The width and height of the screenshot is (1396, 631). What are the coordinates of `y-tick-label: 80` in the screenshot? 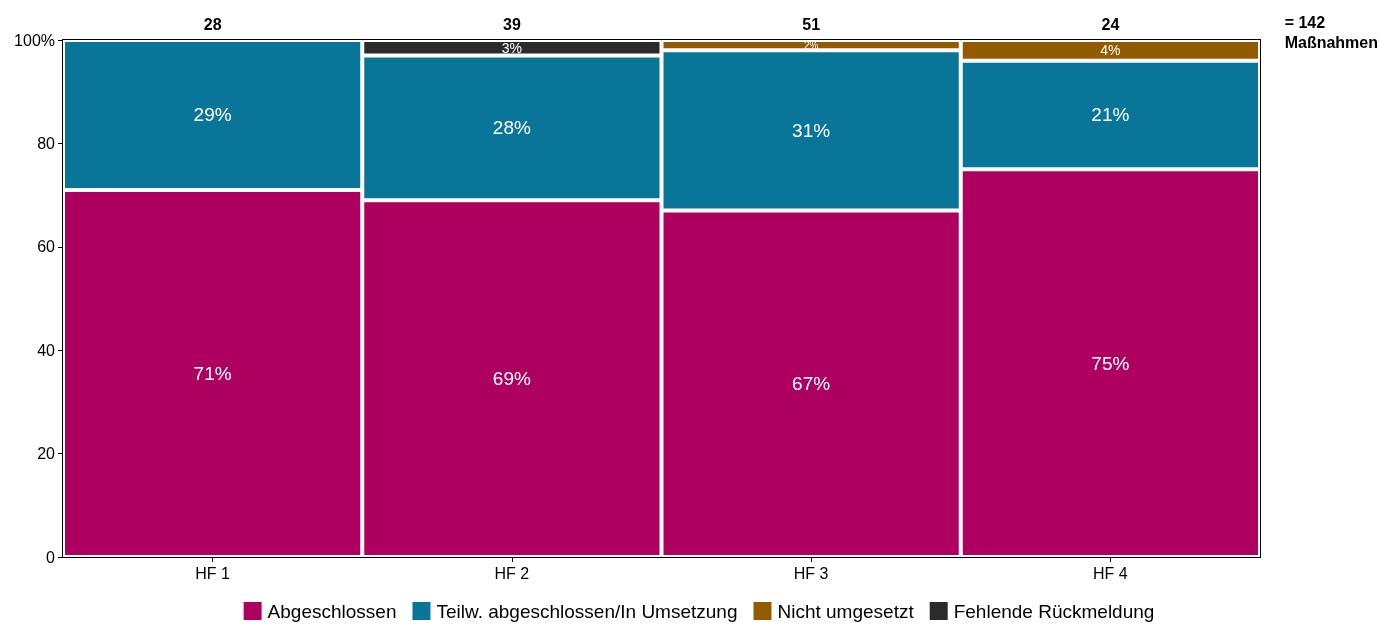 It's located at (46, 143).